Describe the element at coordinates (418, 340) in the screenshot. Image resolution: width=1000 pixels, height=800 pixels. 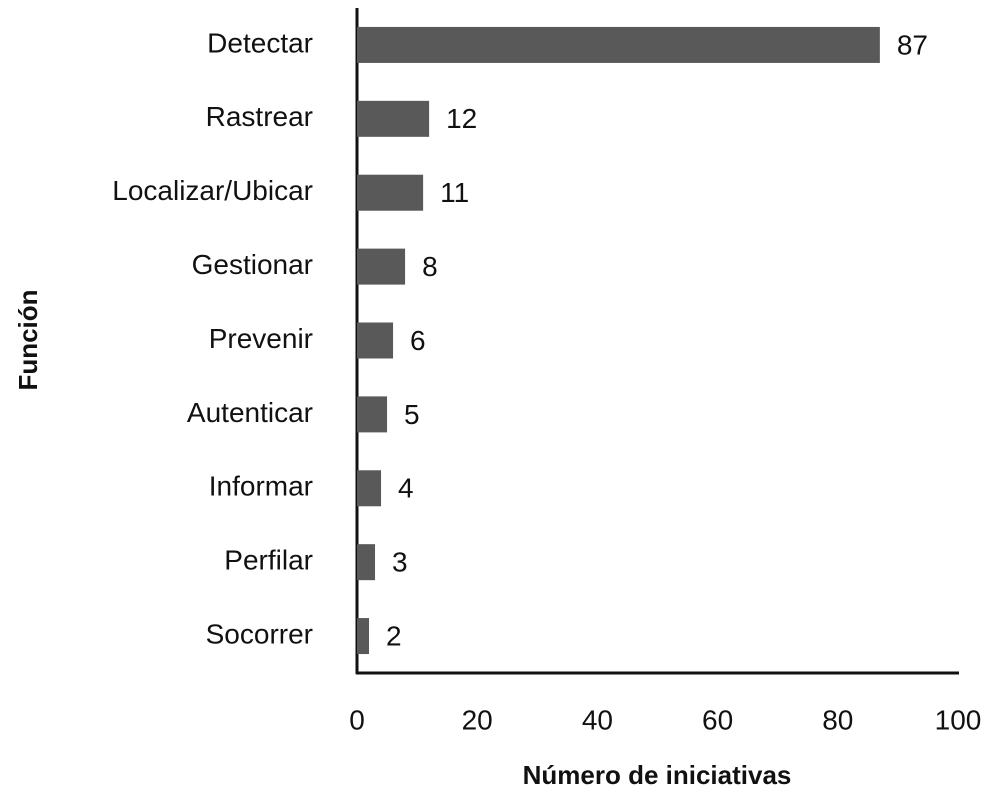
I see `data-label: 6` at that location.